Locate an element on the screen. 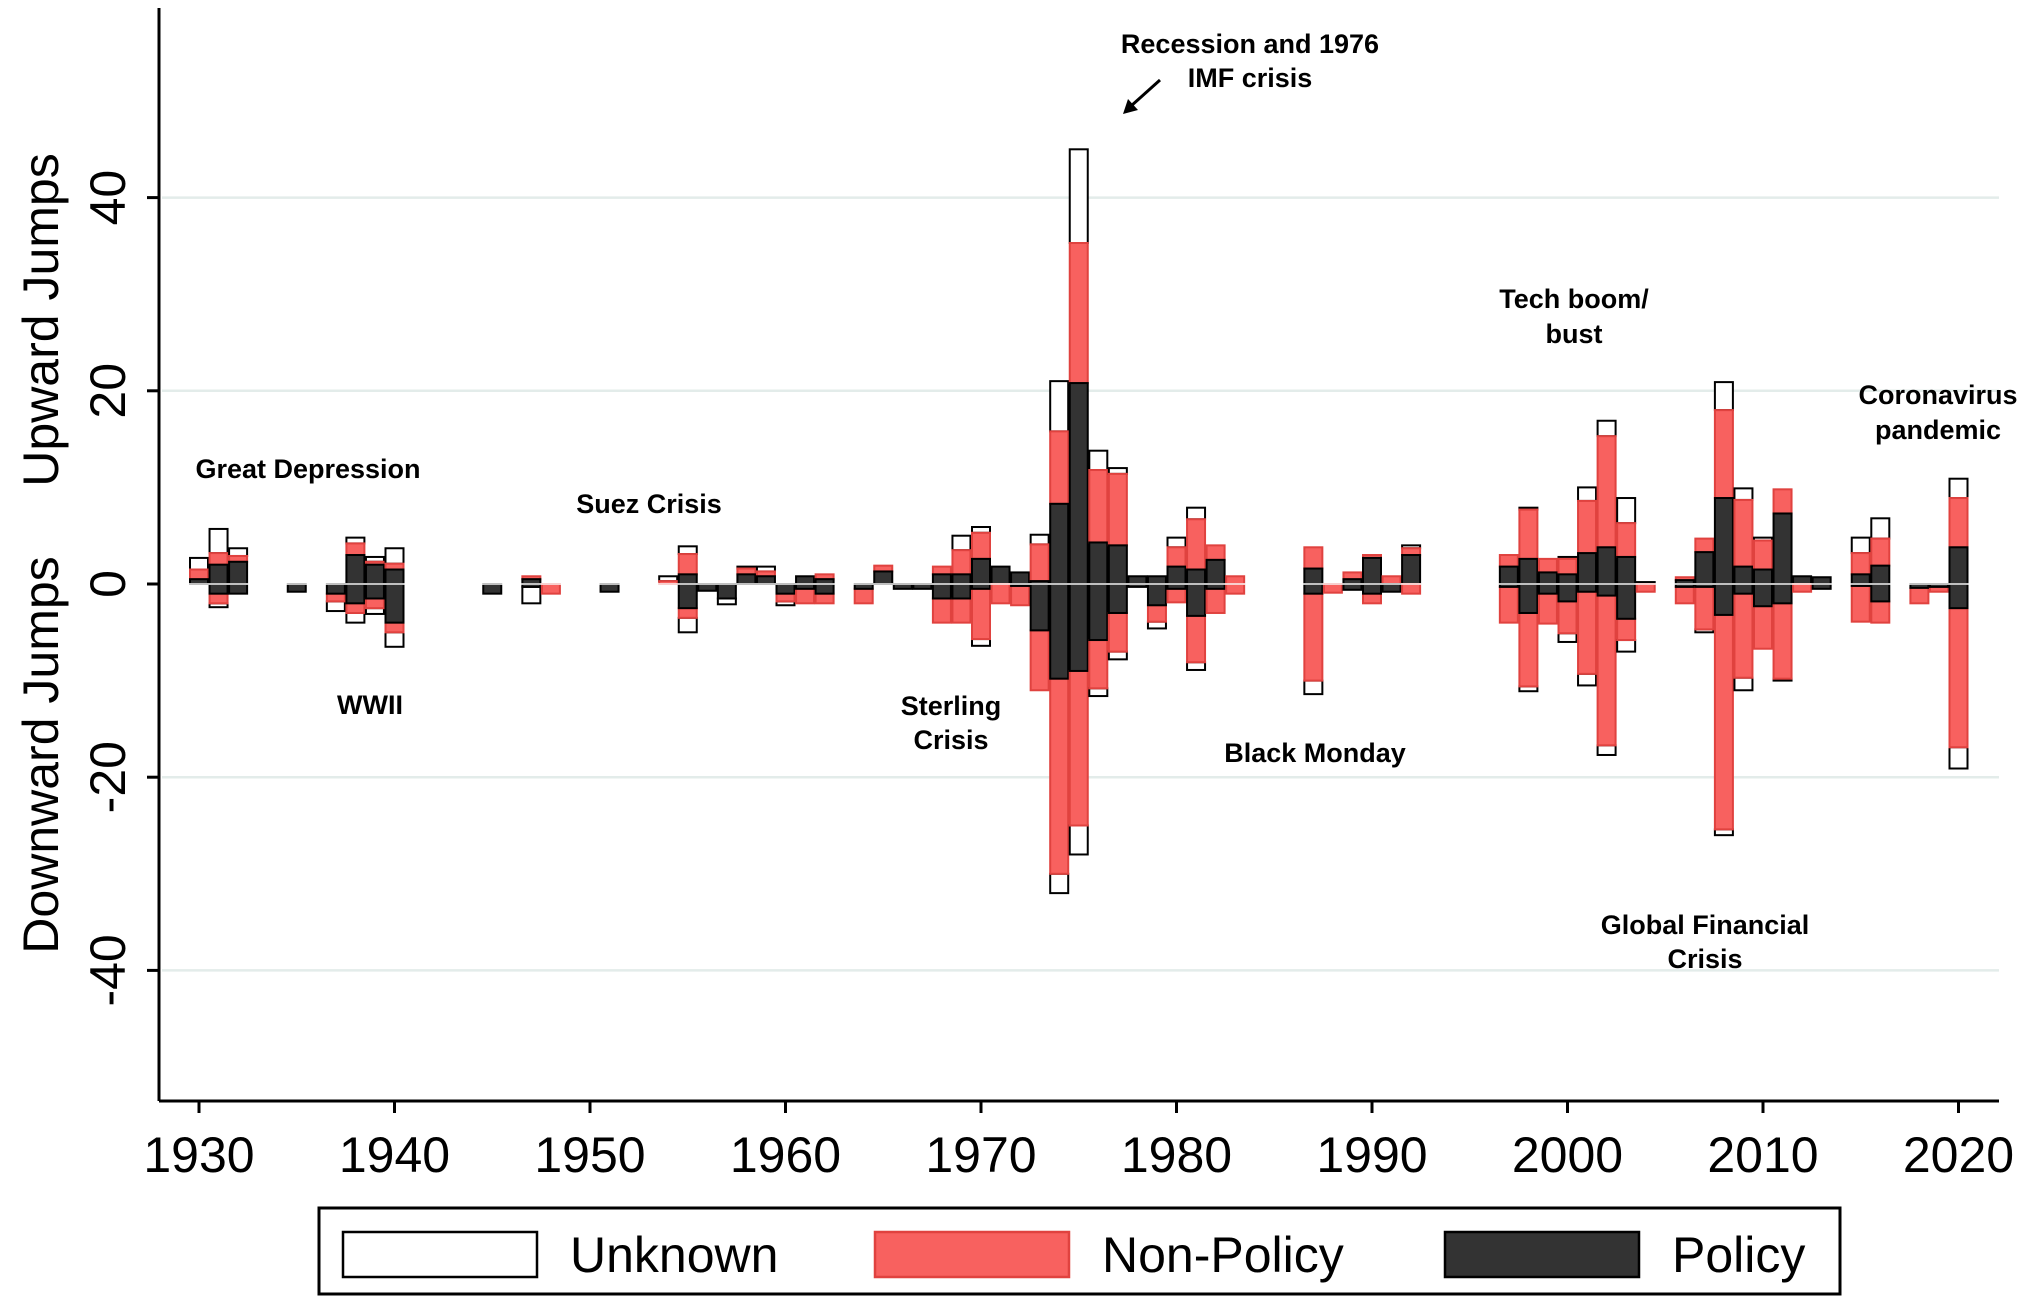  y-tick-label: 0 is located at coordinates (108, 584).